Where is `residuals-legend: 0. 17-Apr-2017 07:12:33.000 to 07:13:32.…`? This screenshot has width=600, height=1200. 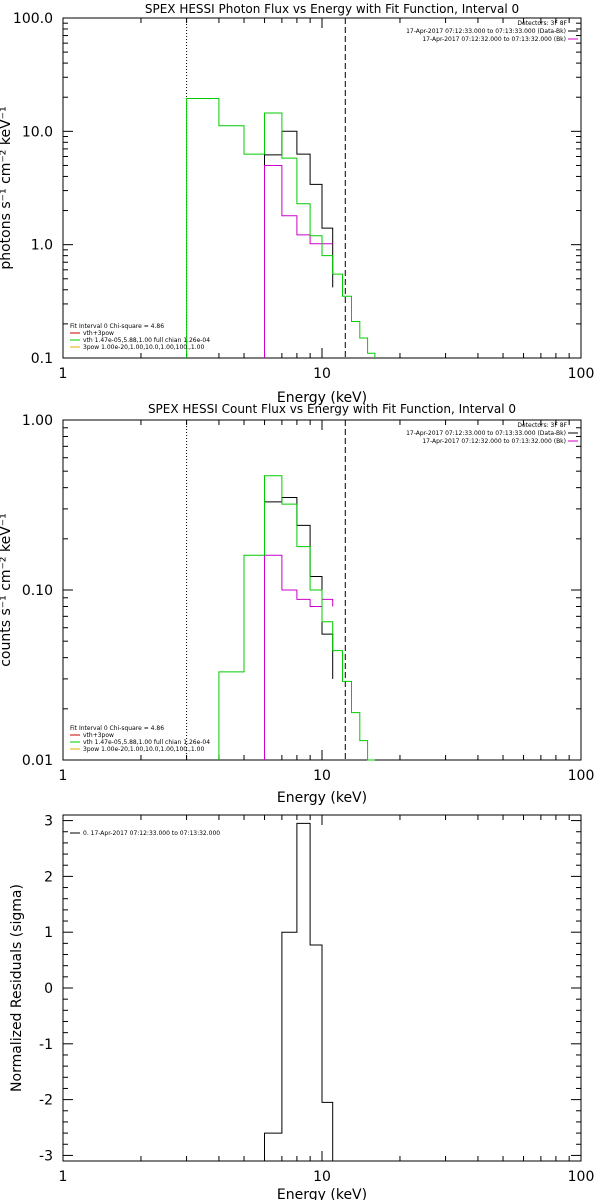 residuals-legend: 0. 17-Apr-2017 07:12:33.000 to 07:13:32.… is located at coordinates (145, 833).